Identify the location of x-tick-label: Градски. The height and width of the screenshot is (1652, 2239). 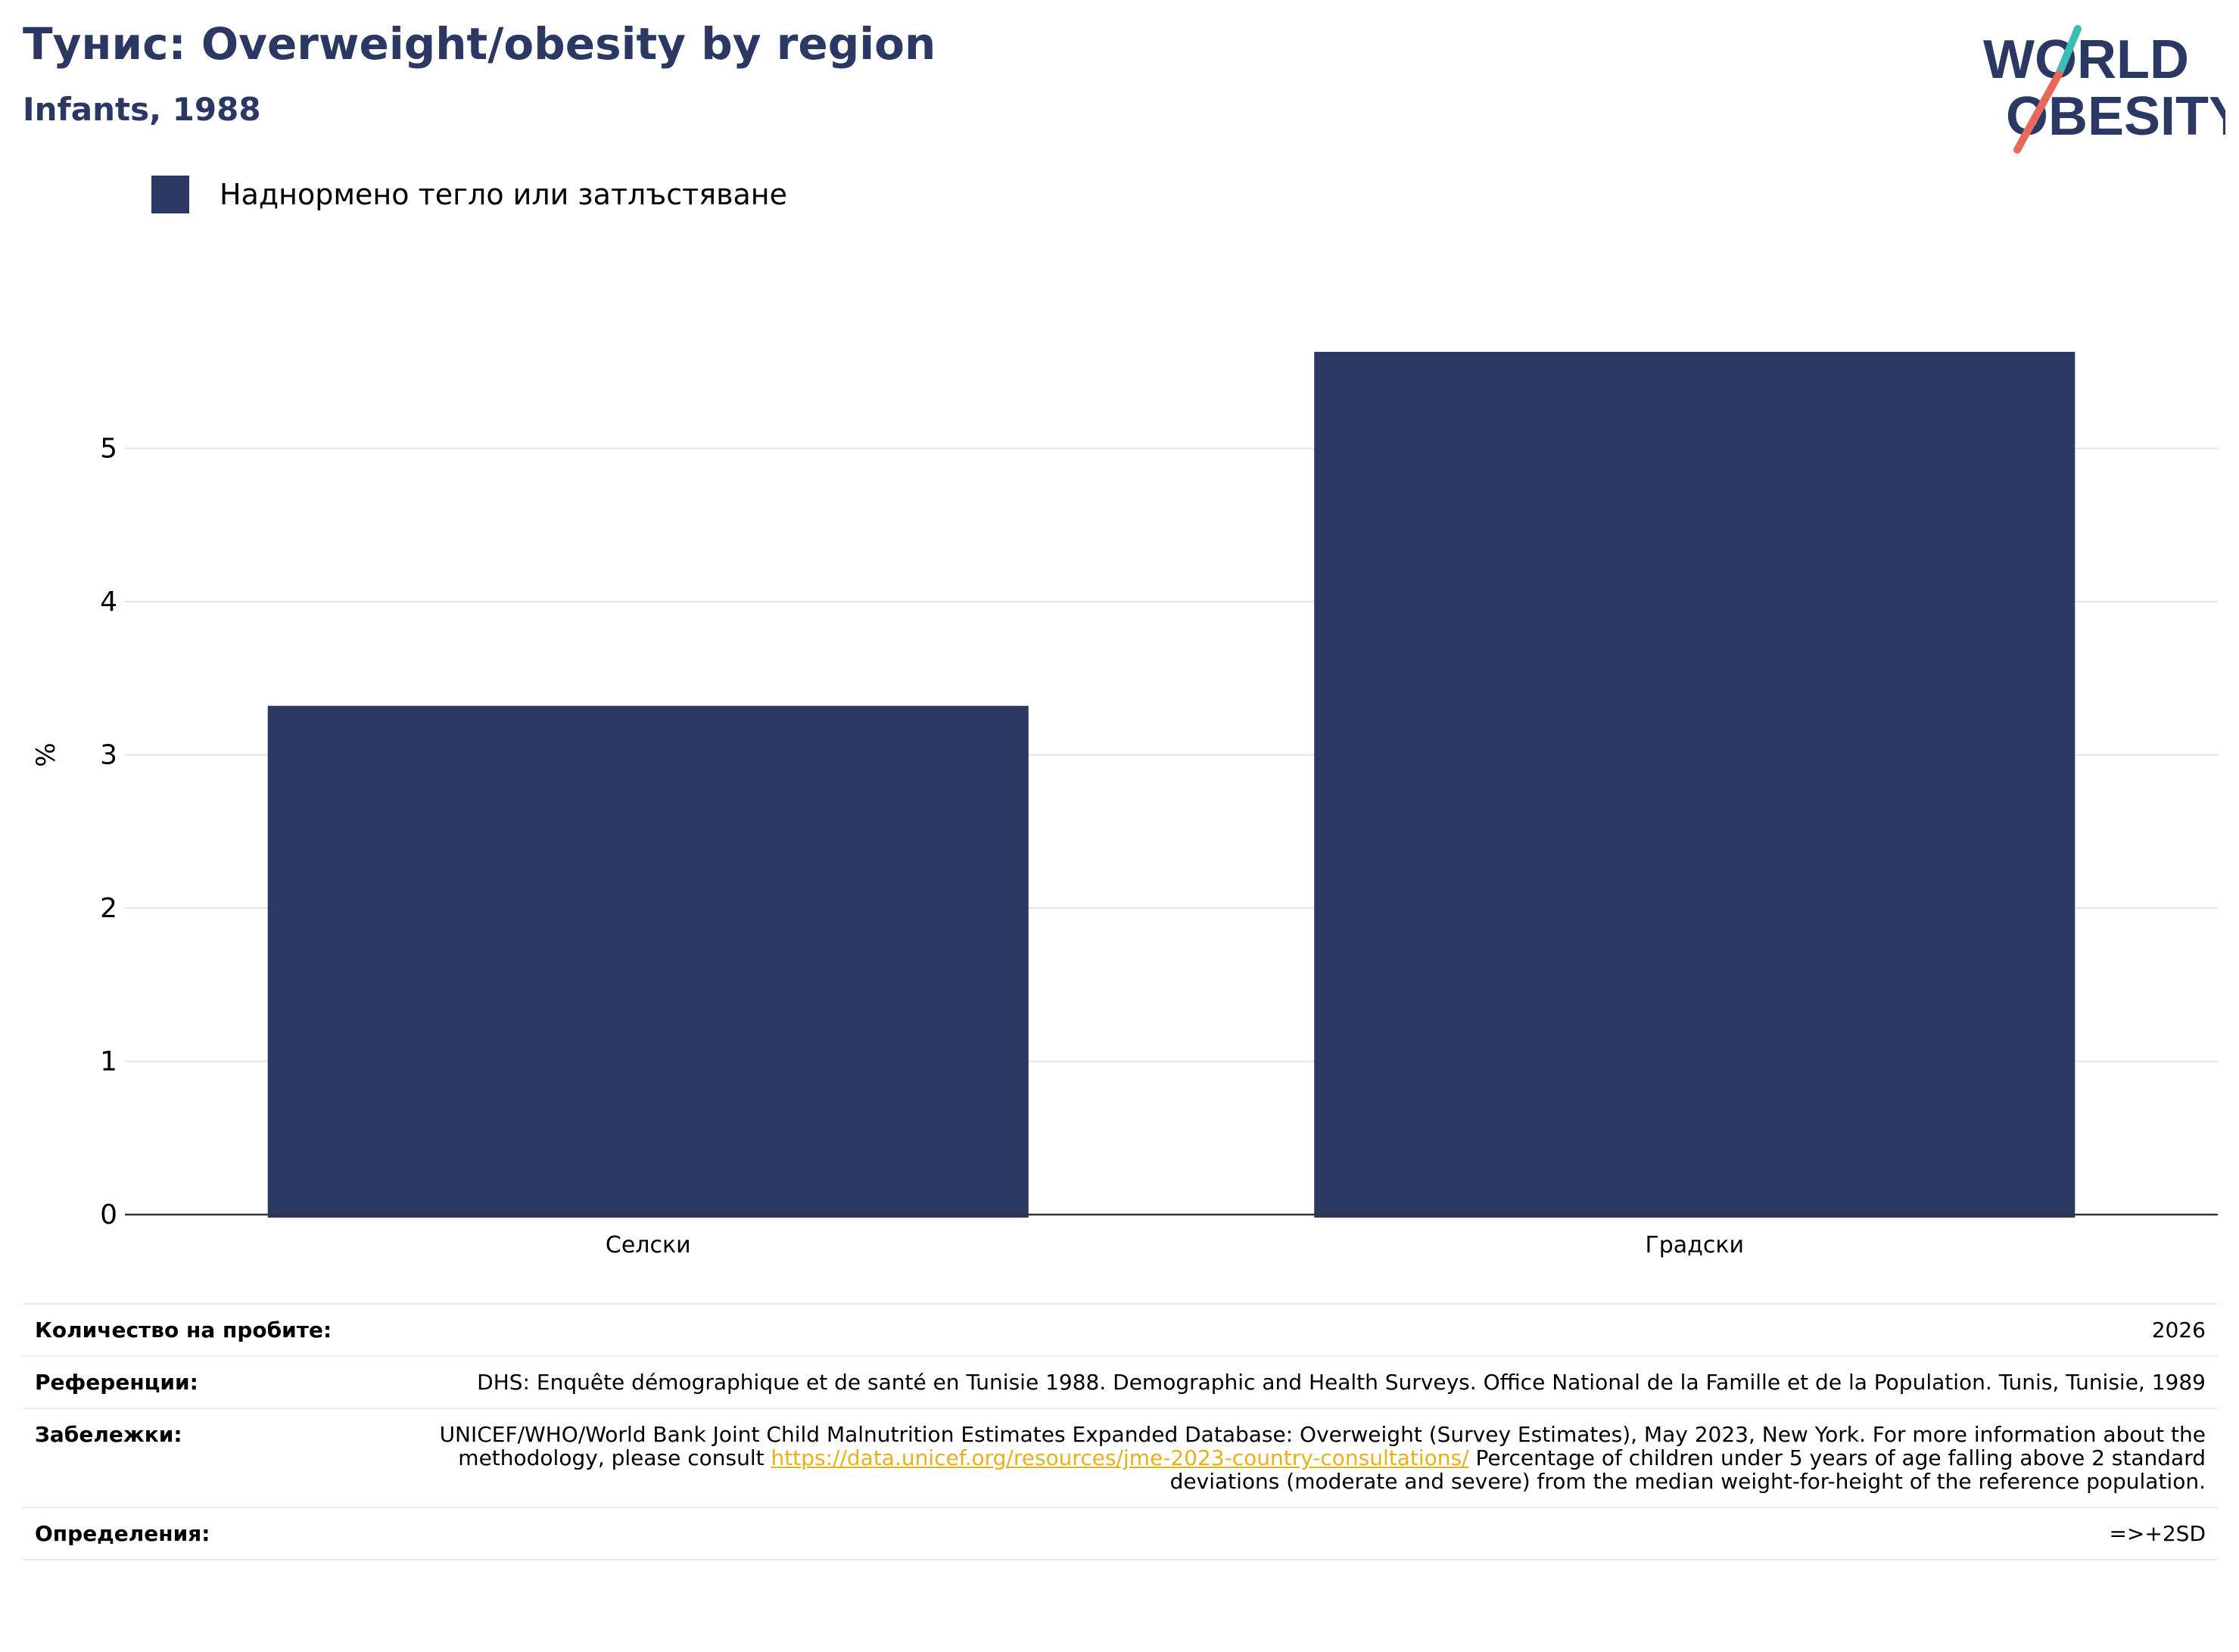
(1695, 1245).